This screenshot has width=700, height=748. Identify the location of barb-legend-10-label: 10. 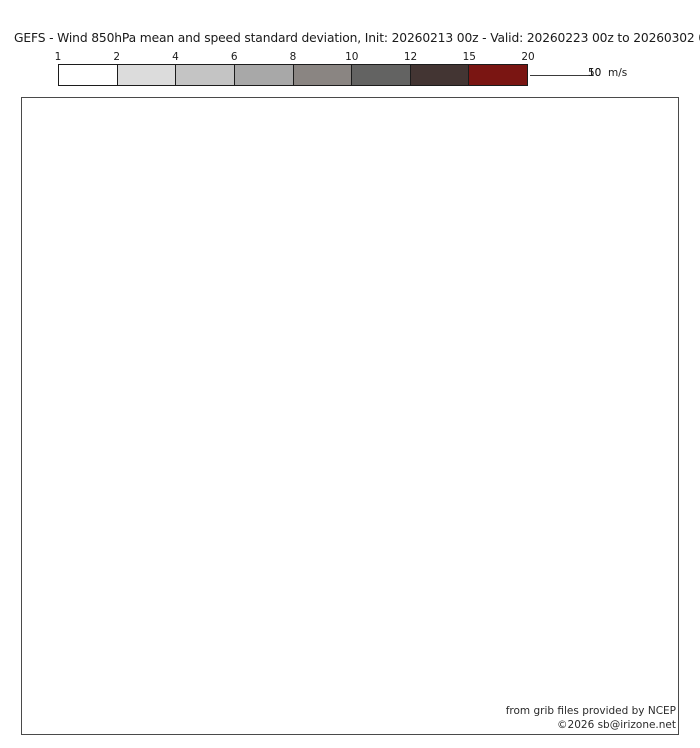
(595, 73).